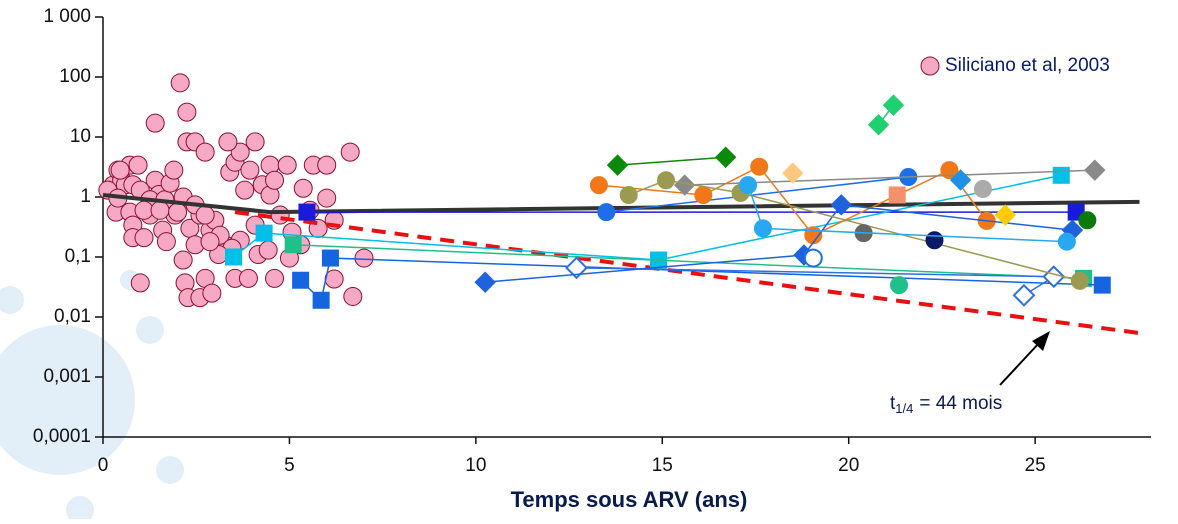 The image size is (1178, 524). Describe the element at coordinates (85, 196) in the screenshot. I see `y-tick-label: 1` at that location.